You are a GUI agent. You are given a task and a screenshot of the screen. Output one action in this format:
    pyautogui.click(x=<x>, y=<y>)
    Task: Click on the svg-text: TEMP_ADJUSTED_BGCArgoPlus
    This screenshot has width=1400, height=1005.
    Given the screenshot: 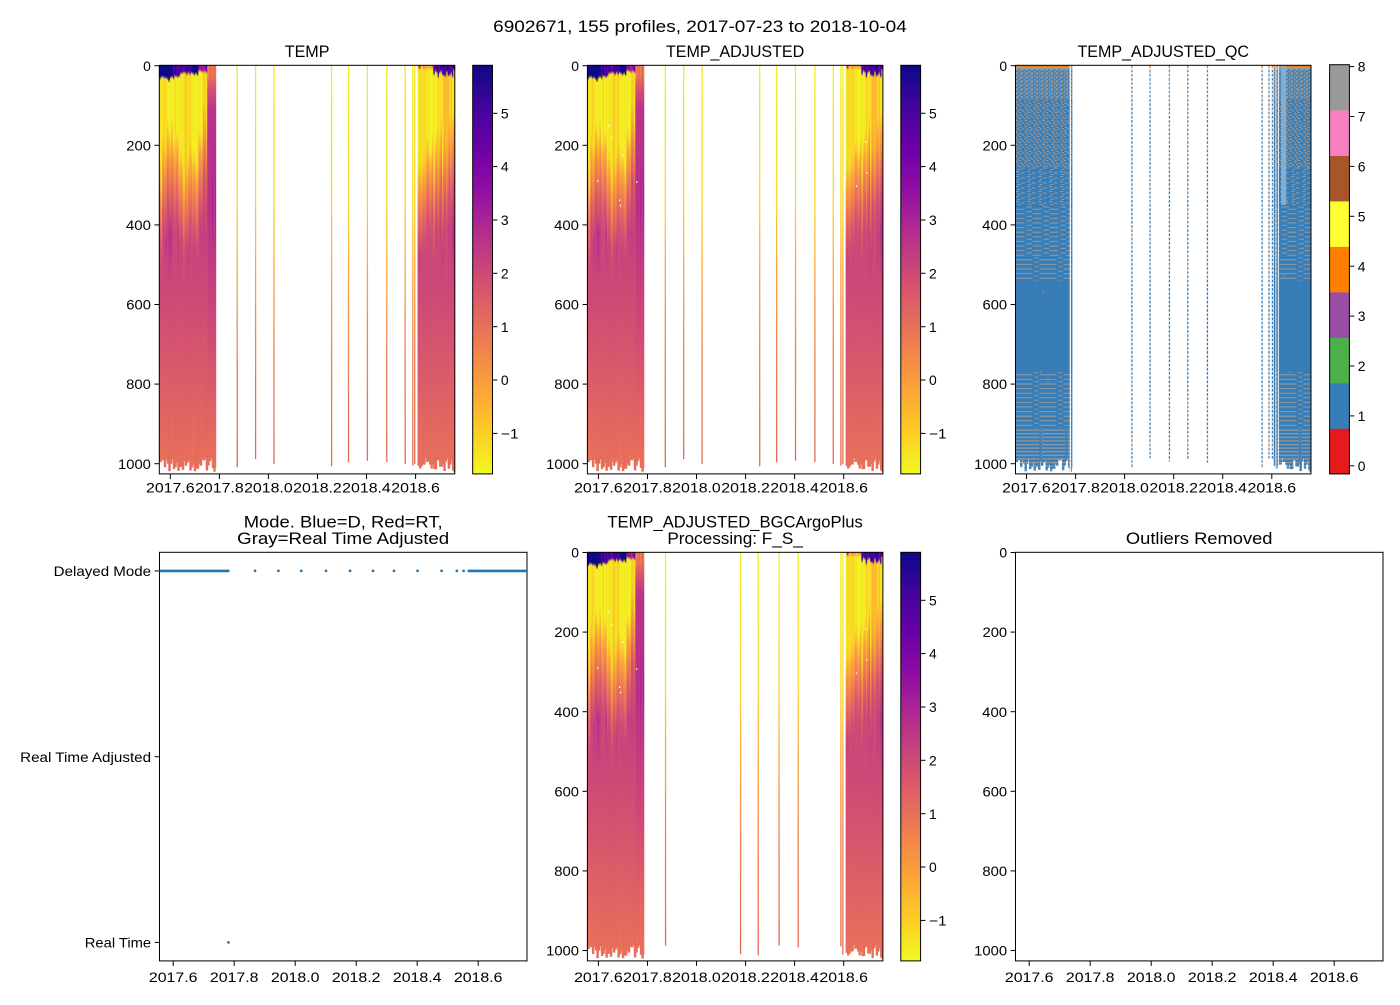 What is the action you would take?
    pyautogui.click(x=734, y=521)
    